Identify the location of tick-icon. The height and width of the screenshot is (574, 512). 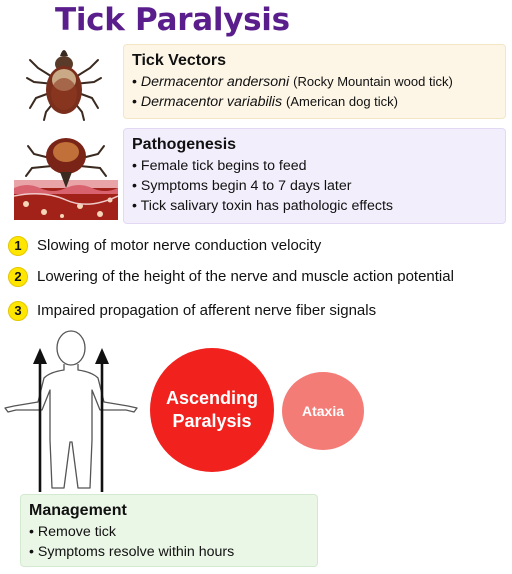
(64, 85).